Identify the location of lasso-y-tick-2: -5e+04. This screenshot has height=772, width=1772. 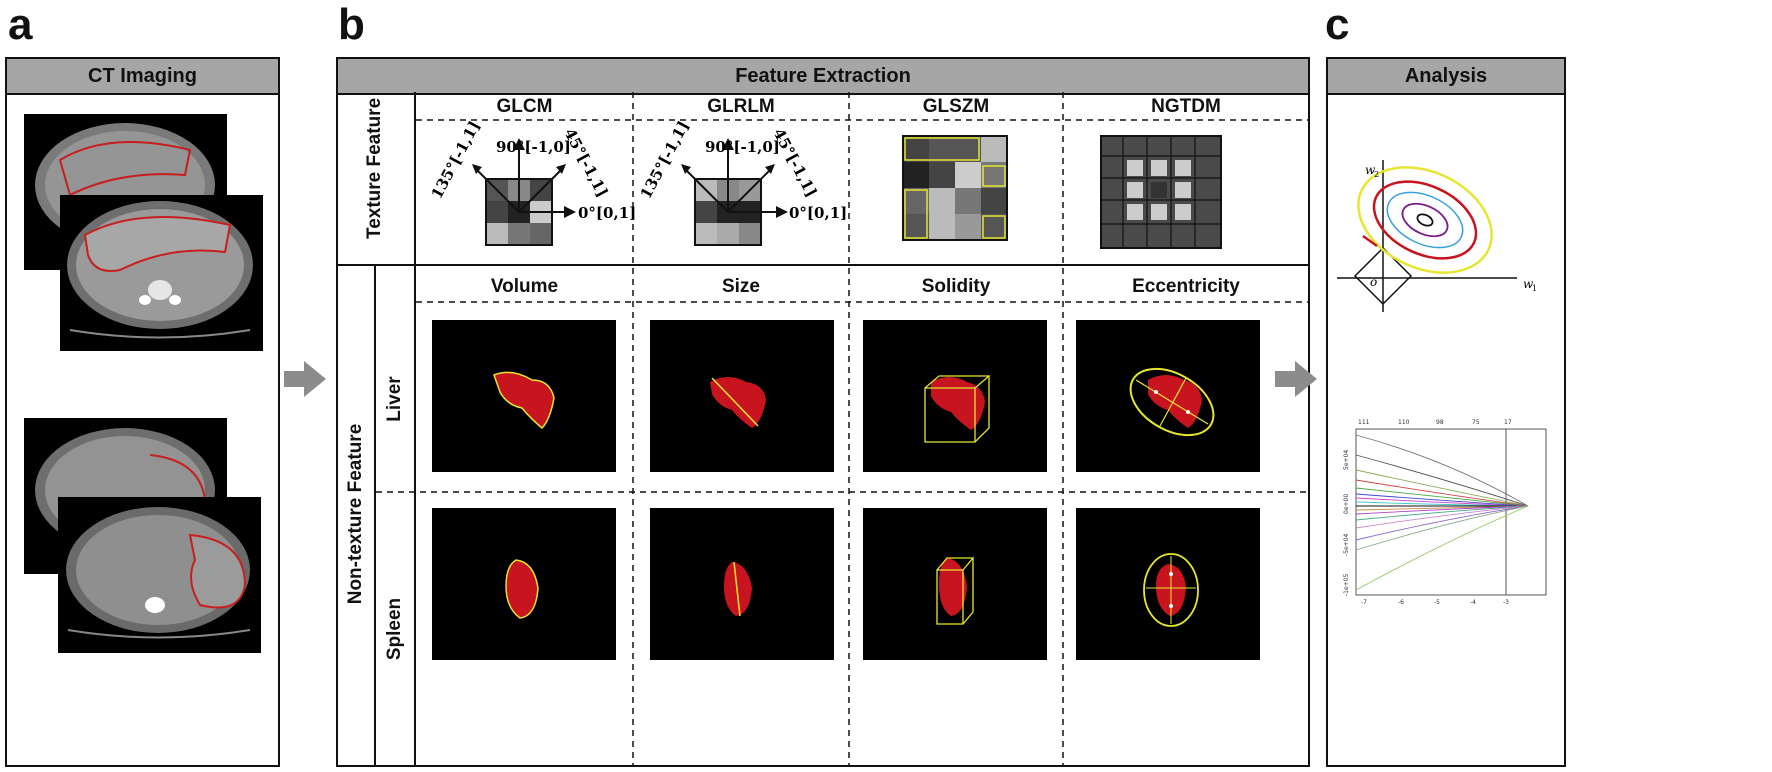
(1346, 544).